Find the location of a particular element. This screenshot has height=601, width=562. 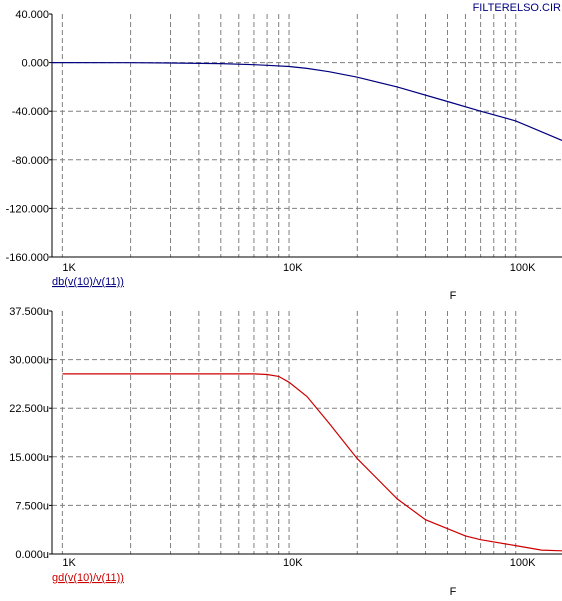

magnitude-trace-label: db(v(10)/v(11)) is located at coordinates (88, 282).